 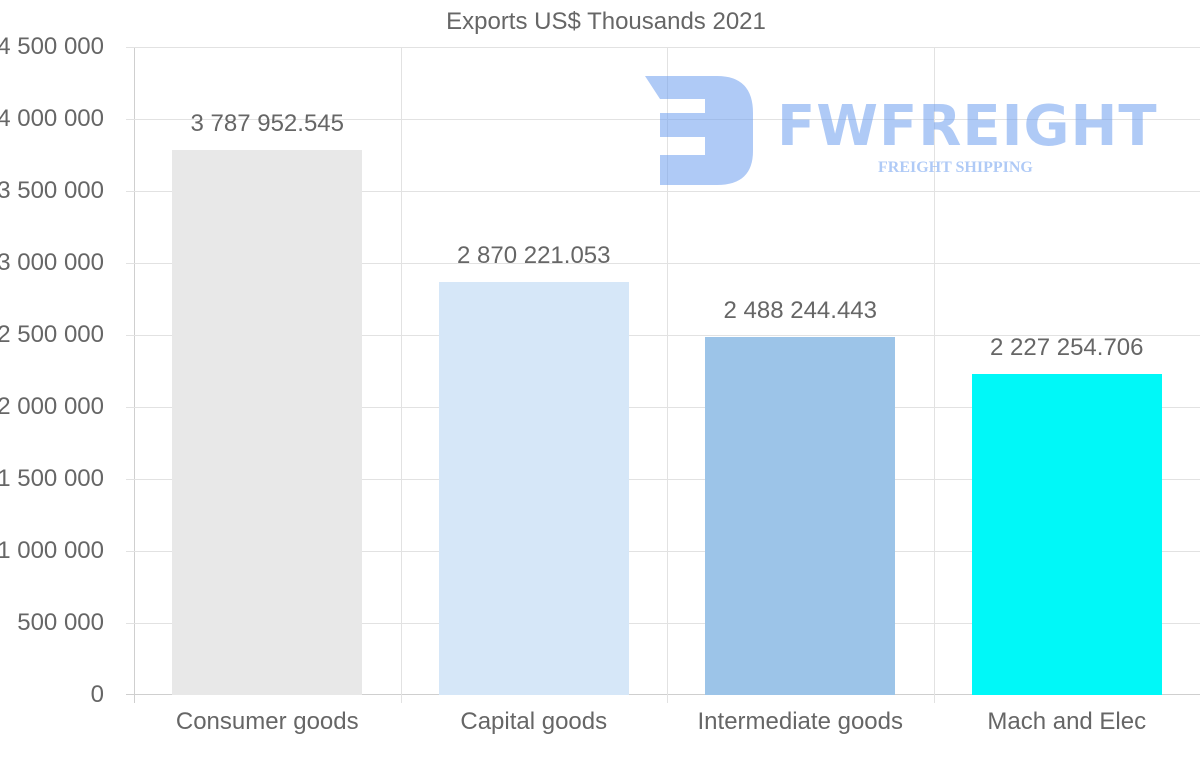 I want to click on y-tick-label: 0, so click(x=97, y=694).